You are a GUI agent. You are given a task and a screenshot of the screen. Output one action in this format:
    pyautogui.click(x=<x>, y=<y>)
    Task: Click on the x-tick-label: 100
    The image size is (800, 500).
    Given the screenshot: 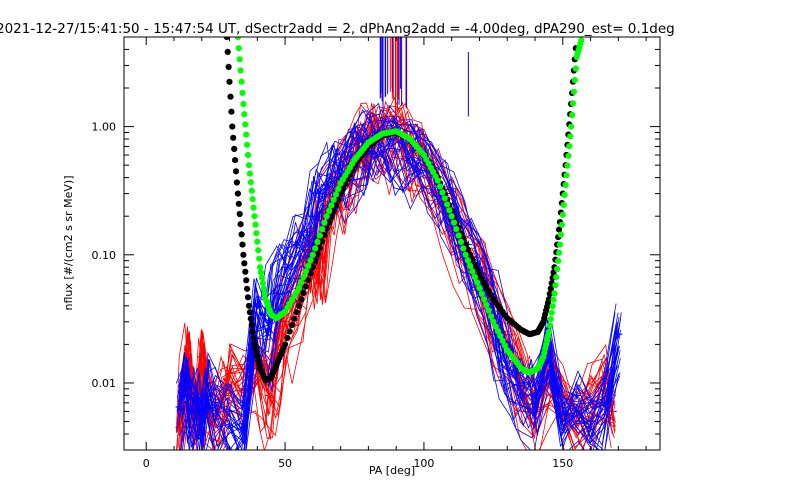 What is the action you would take?
    pyautogui.click(x=423, y=463)
    